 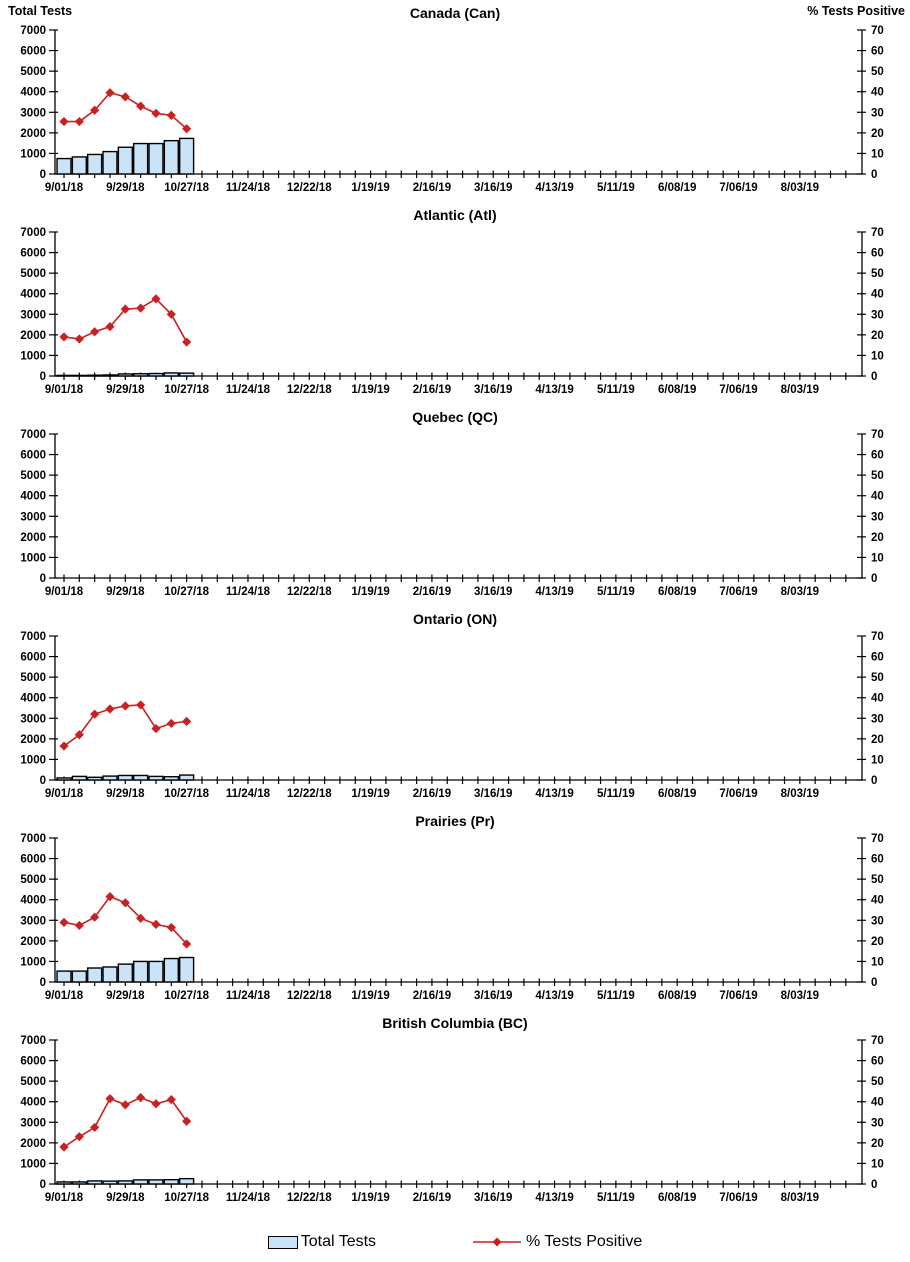 I want to click on tick-label: 1/19/19, so click(x=370, y=996).